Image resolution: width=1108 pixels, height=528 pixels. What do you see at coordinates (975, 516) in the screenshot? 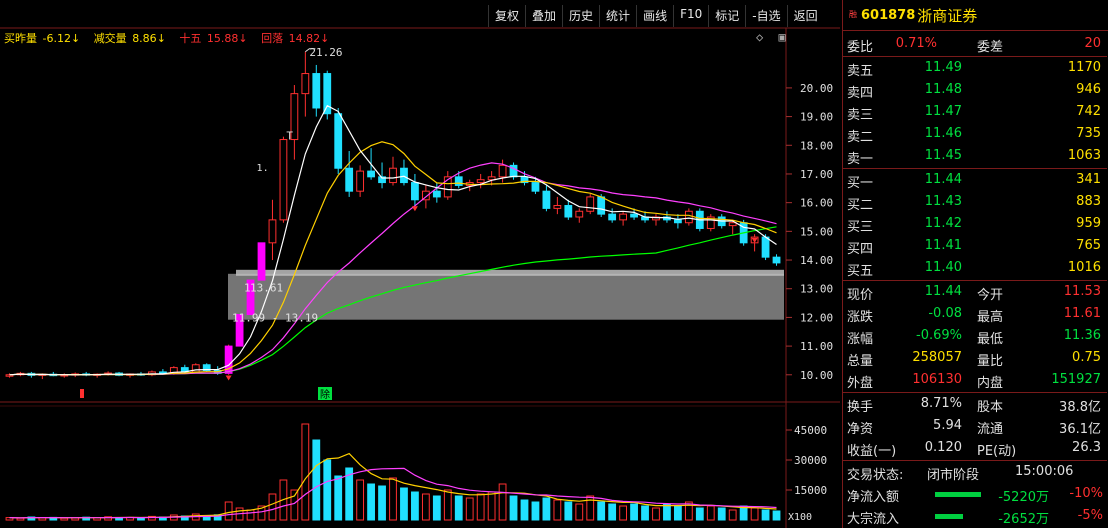
I see `big-inflow-row: 大宗流入 -2652万 -5%` at bounding box center [975, 516].